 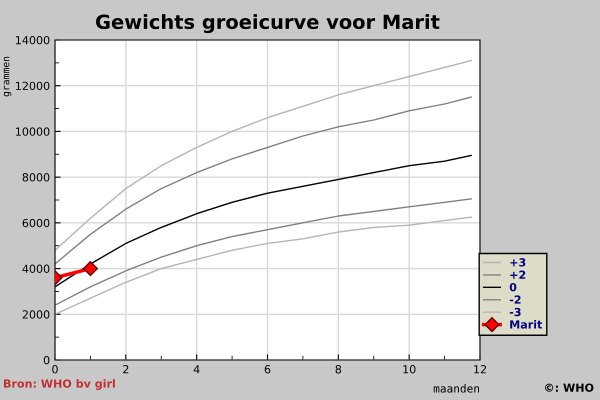 What do you see at coordinates (526, 324) in the screenshot?
I see `legend-label: Marit` at bounding box center [526, 324].